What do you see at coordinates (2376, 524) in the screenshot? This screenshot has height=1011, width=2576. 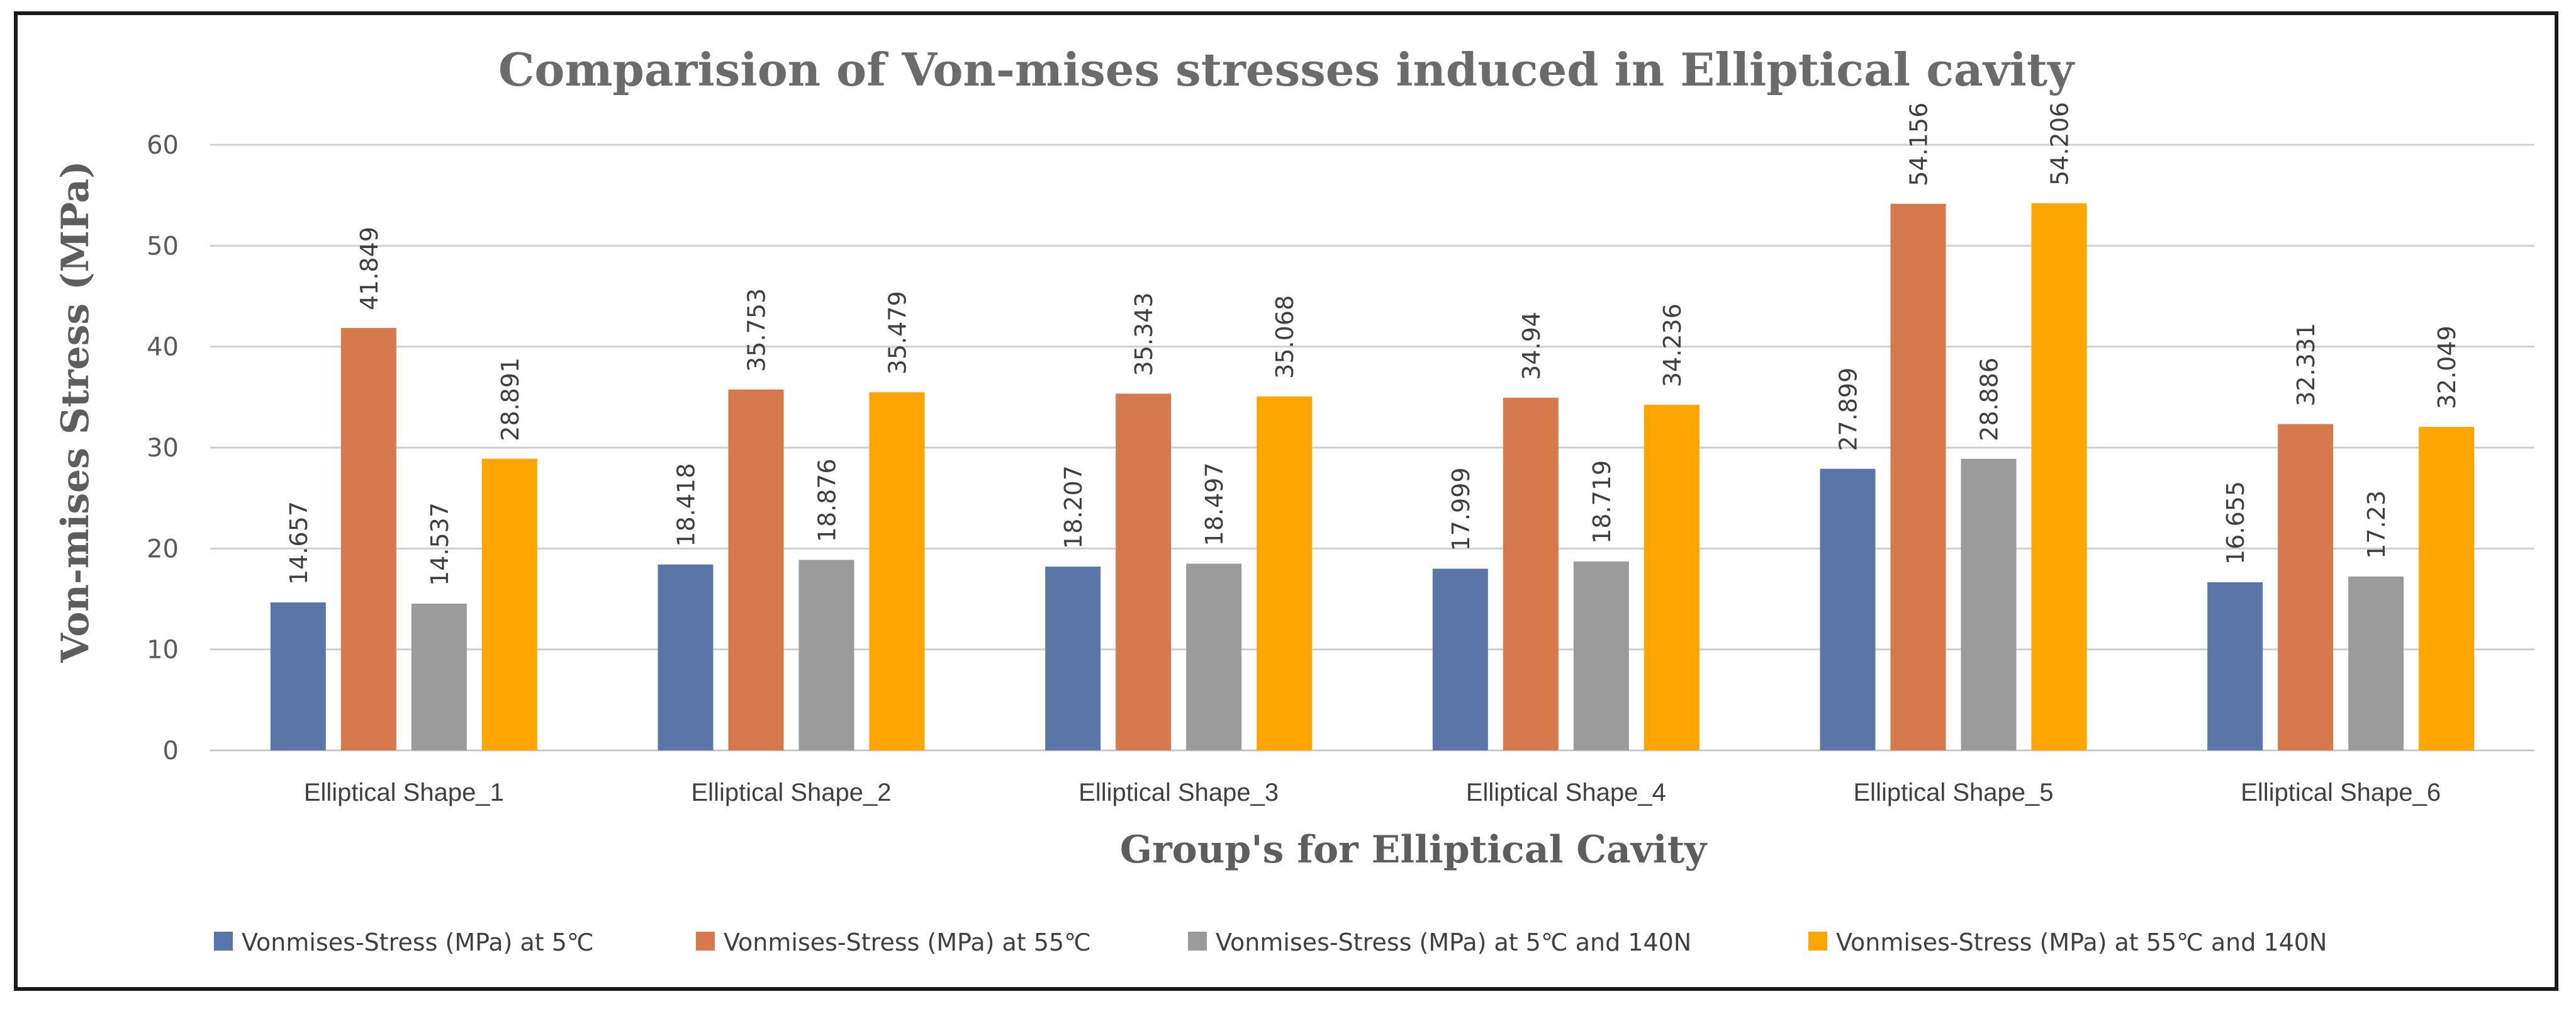 I see `data-label: 17.23` at bounding box center [2376, 524].